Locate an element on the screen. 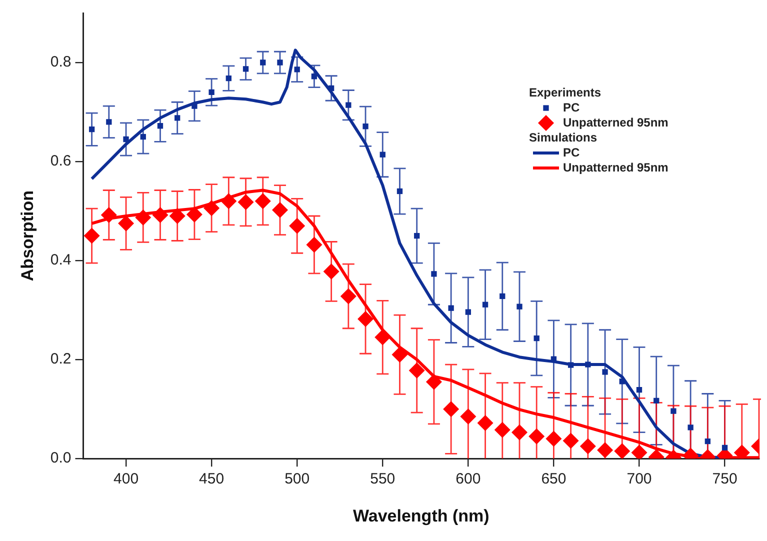 The image size is (767, 541). x-tick-label: 700 is located at coordinates (639, 479).